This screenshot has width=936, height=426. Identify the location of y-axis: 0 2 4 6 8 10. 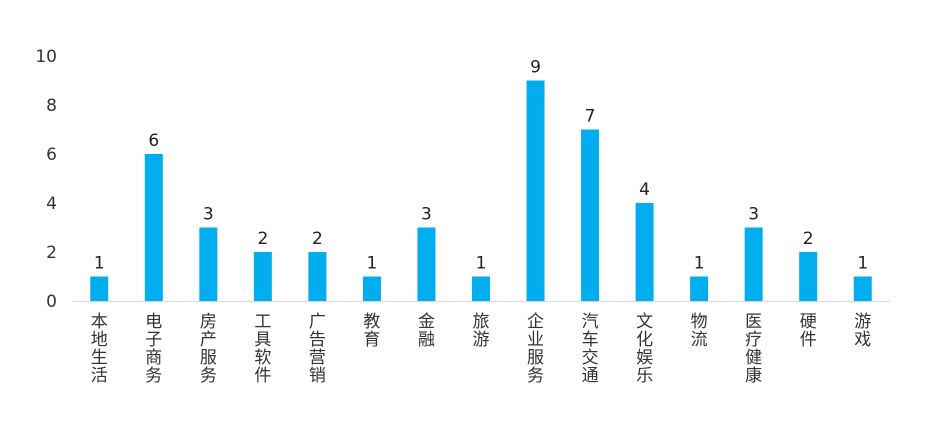
(46, 179).